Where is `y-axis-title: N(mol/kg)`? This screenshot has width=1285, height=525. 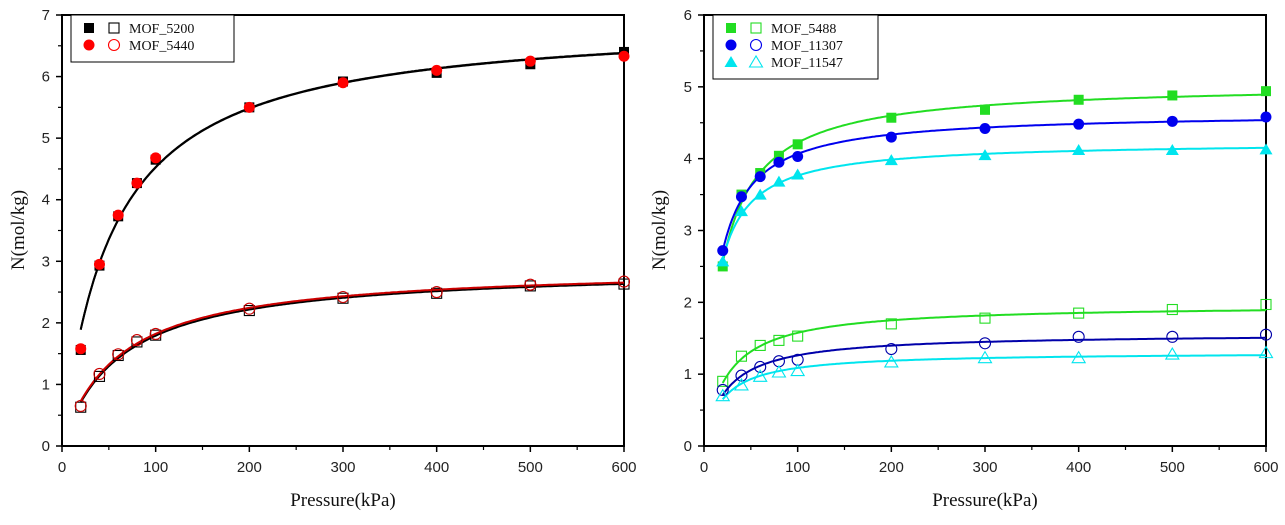
y-axis-title: N(mol/kg) is located at coordinates (659, 230).